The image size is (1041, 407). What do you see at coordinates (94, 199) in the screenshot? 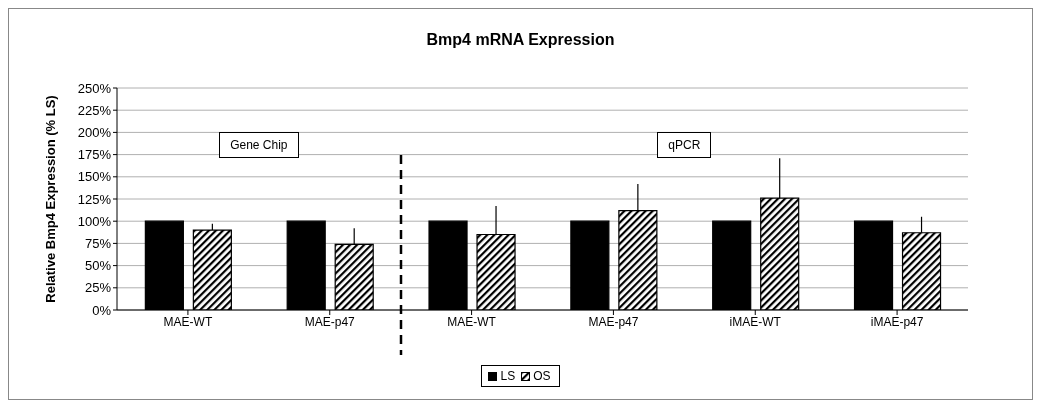
I see `y-tick-label: 125%` at bounding box center [94, 199].